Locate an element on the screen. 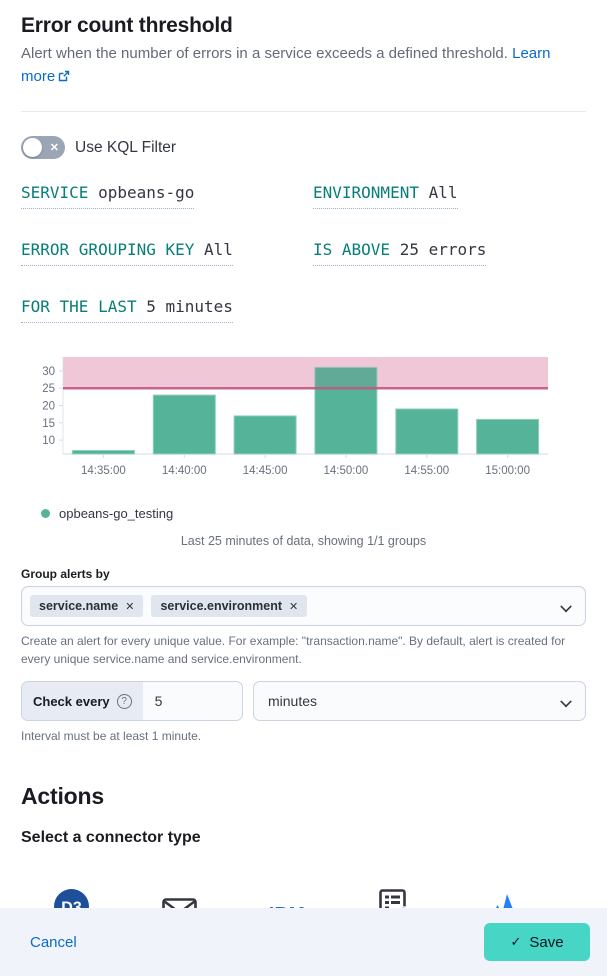 Image resolution: width=607 pixels, height=976 pixels. expression-label: SERVICE is located at coordinates (55, 192).